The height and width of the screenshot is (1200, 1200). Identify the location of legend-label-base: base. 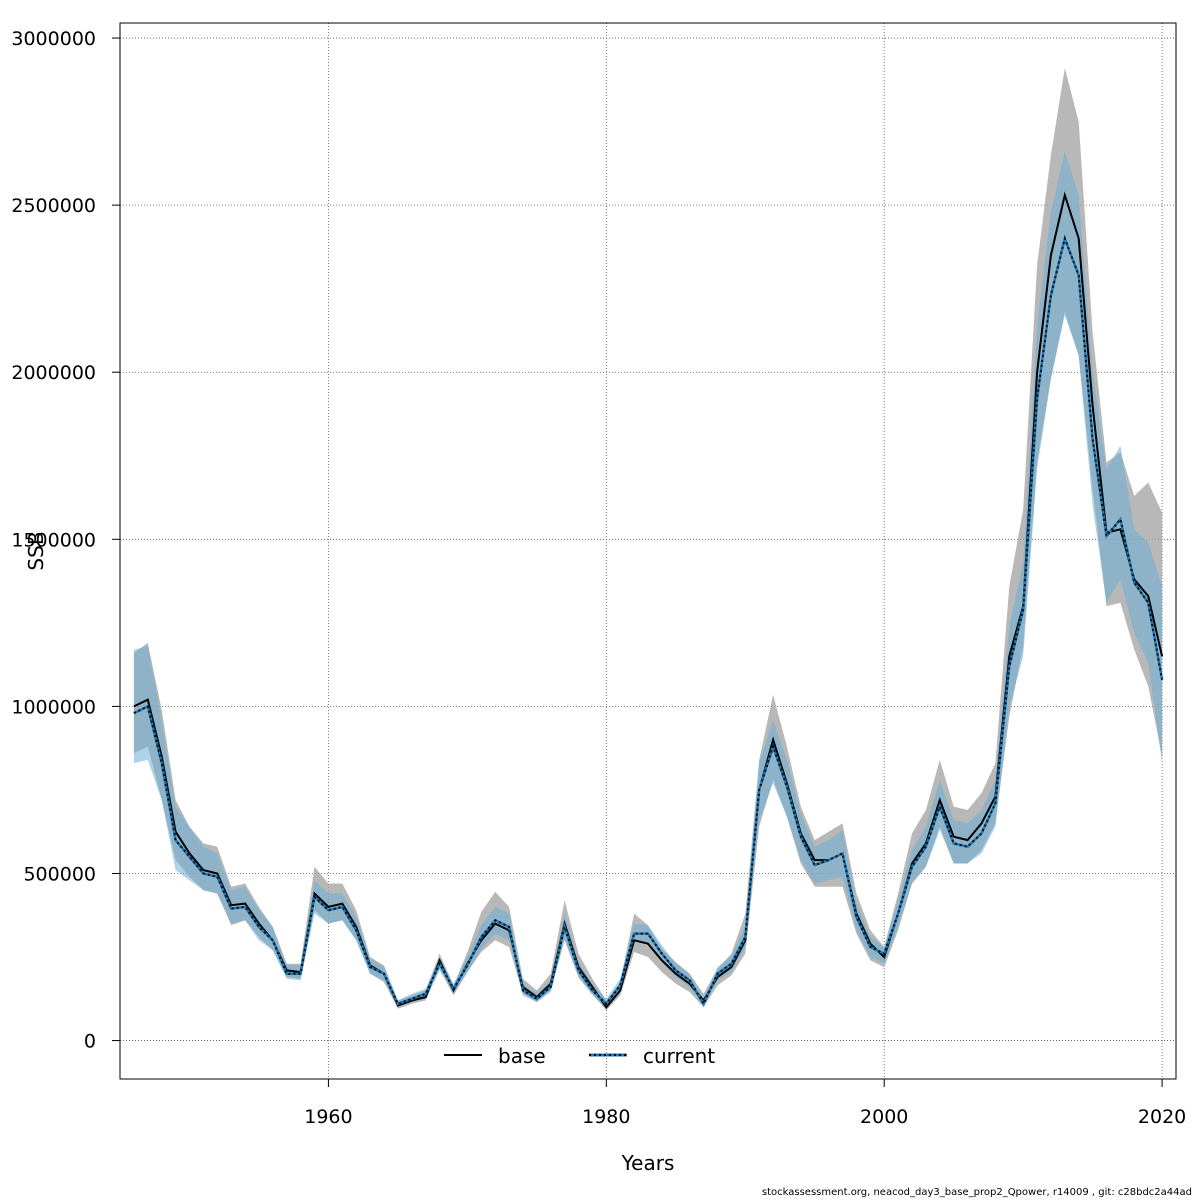
(522, 1056).